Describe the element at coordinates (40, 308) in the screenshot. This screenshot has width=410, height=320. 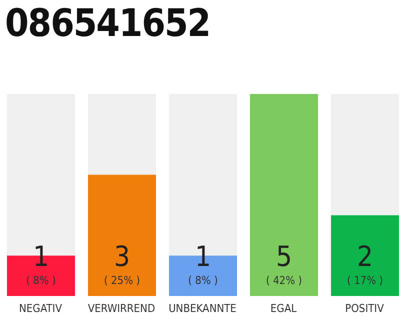
I see `x-tick-label: NEGATIV` at that location.